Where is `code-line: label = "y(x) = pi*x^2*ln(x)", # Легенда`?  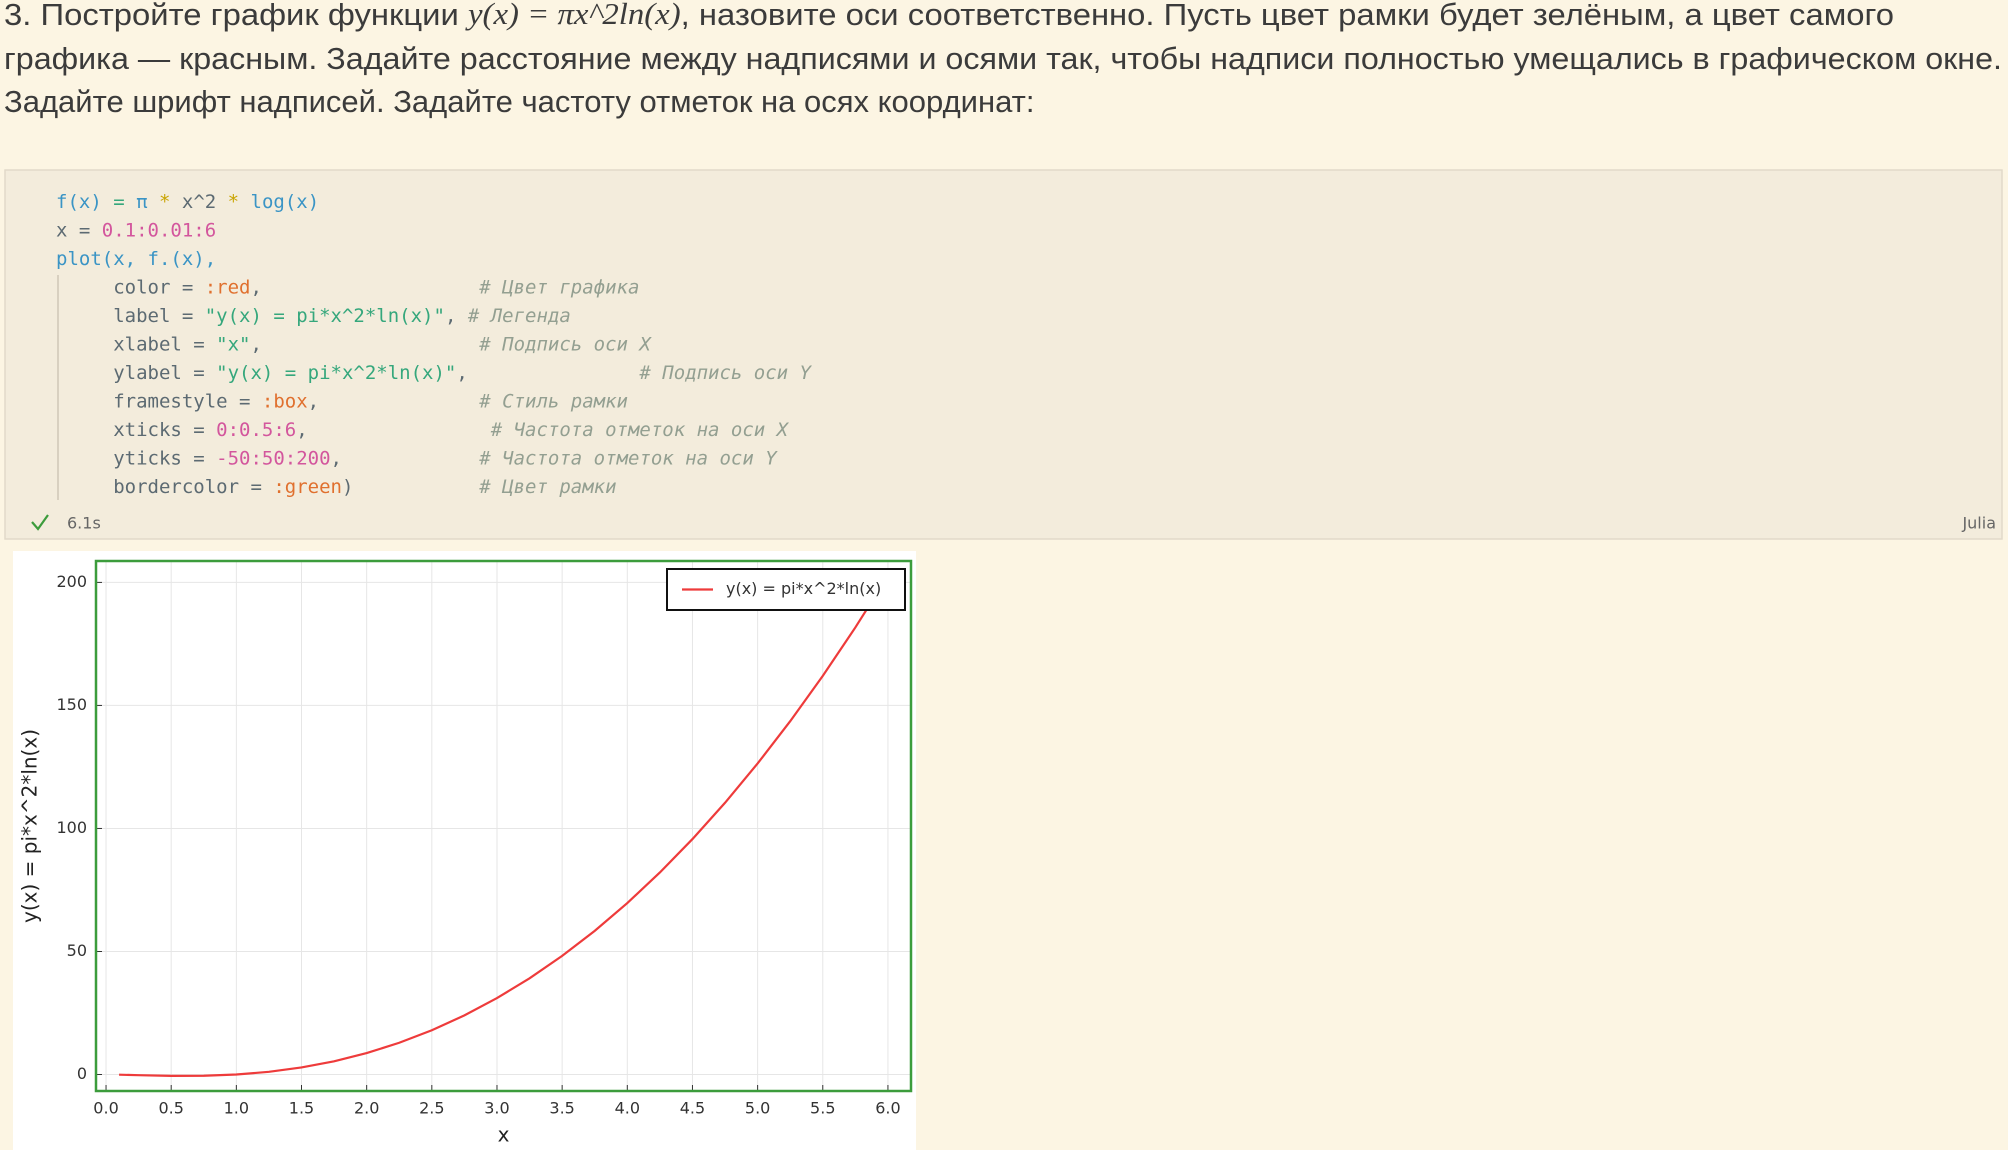 code-line: label = "y(x) = pi*x^2*ln(x)", # Легенда is located at coordinates (313, 316).